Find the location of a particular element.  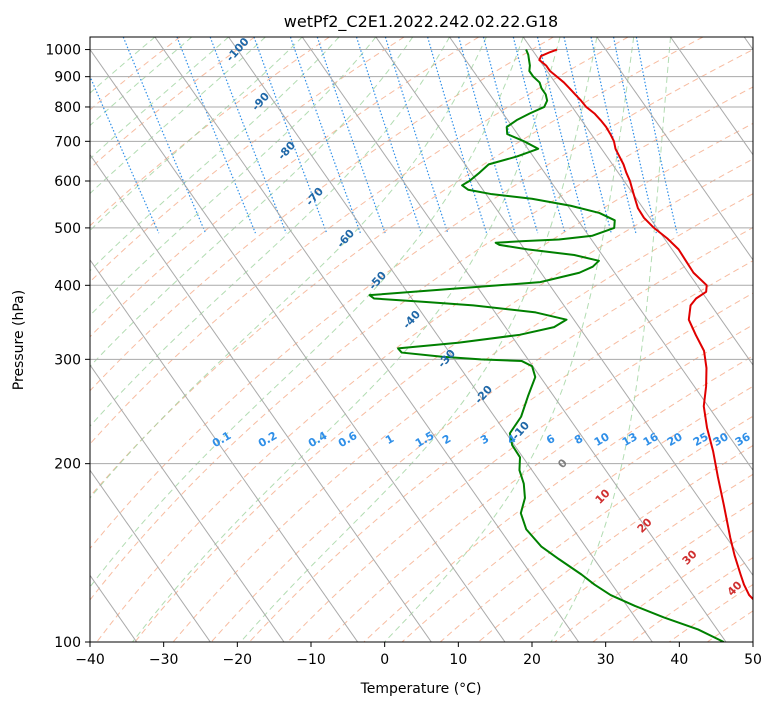

x-tick-label: −10 is located at coordinates (311, 660).